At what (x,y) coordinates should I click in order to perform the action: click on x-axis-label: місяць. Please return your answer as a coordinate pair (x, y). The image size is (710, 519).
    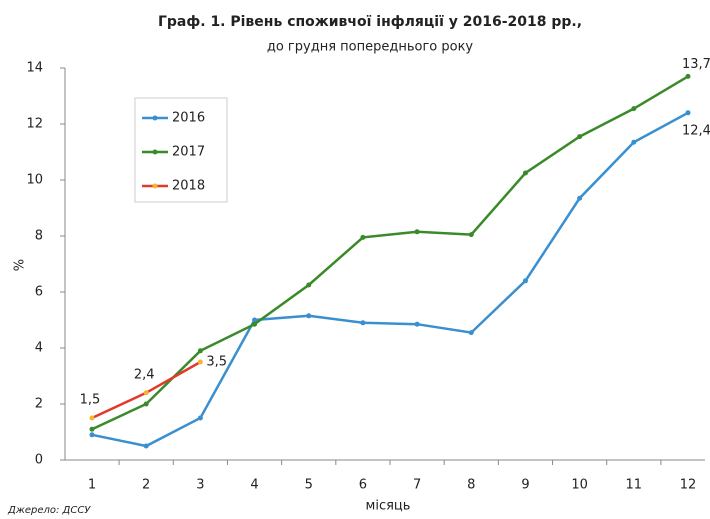
    Looking at the image, I should click on (388, 506).